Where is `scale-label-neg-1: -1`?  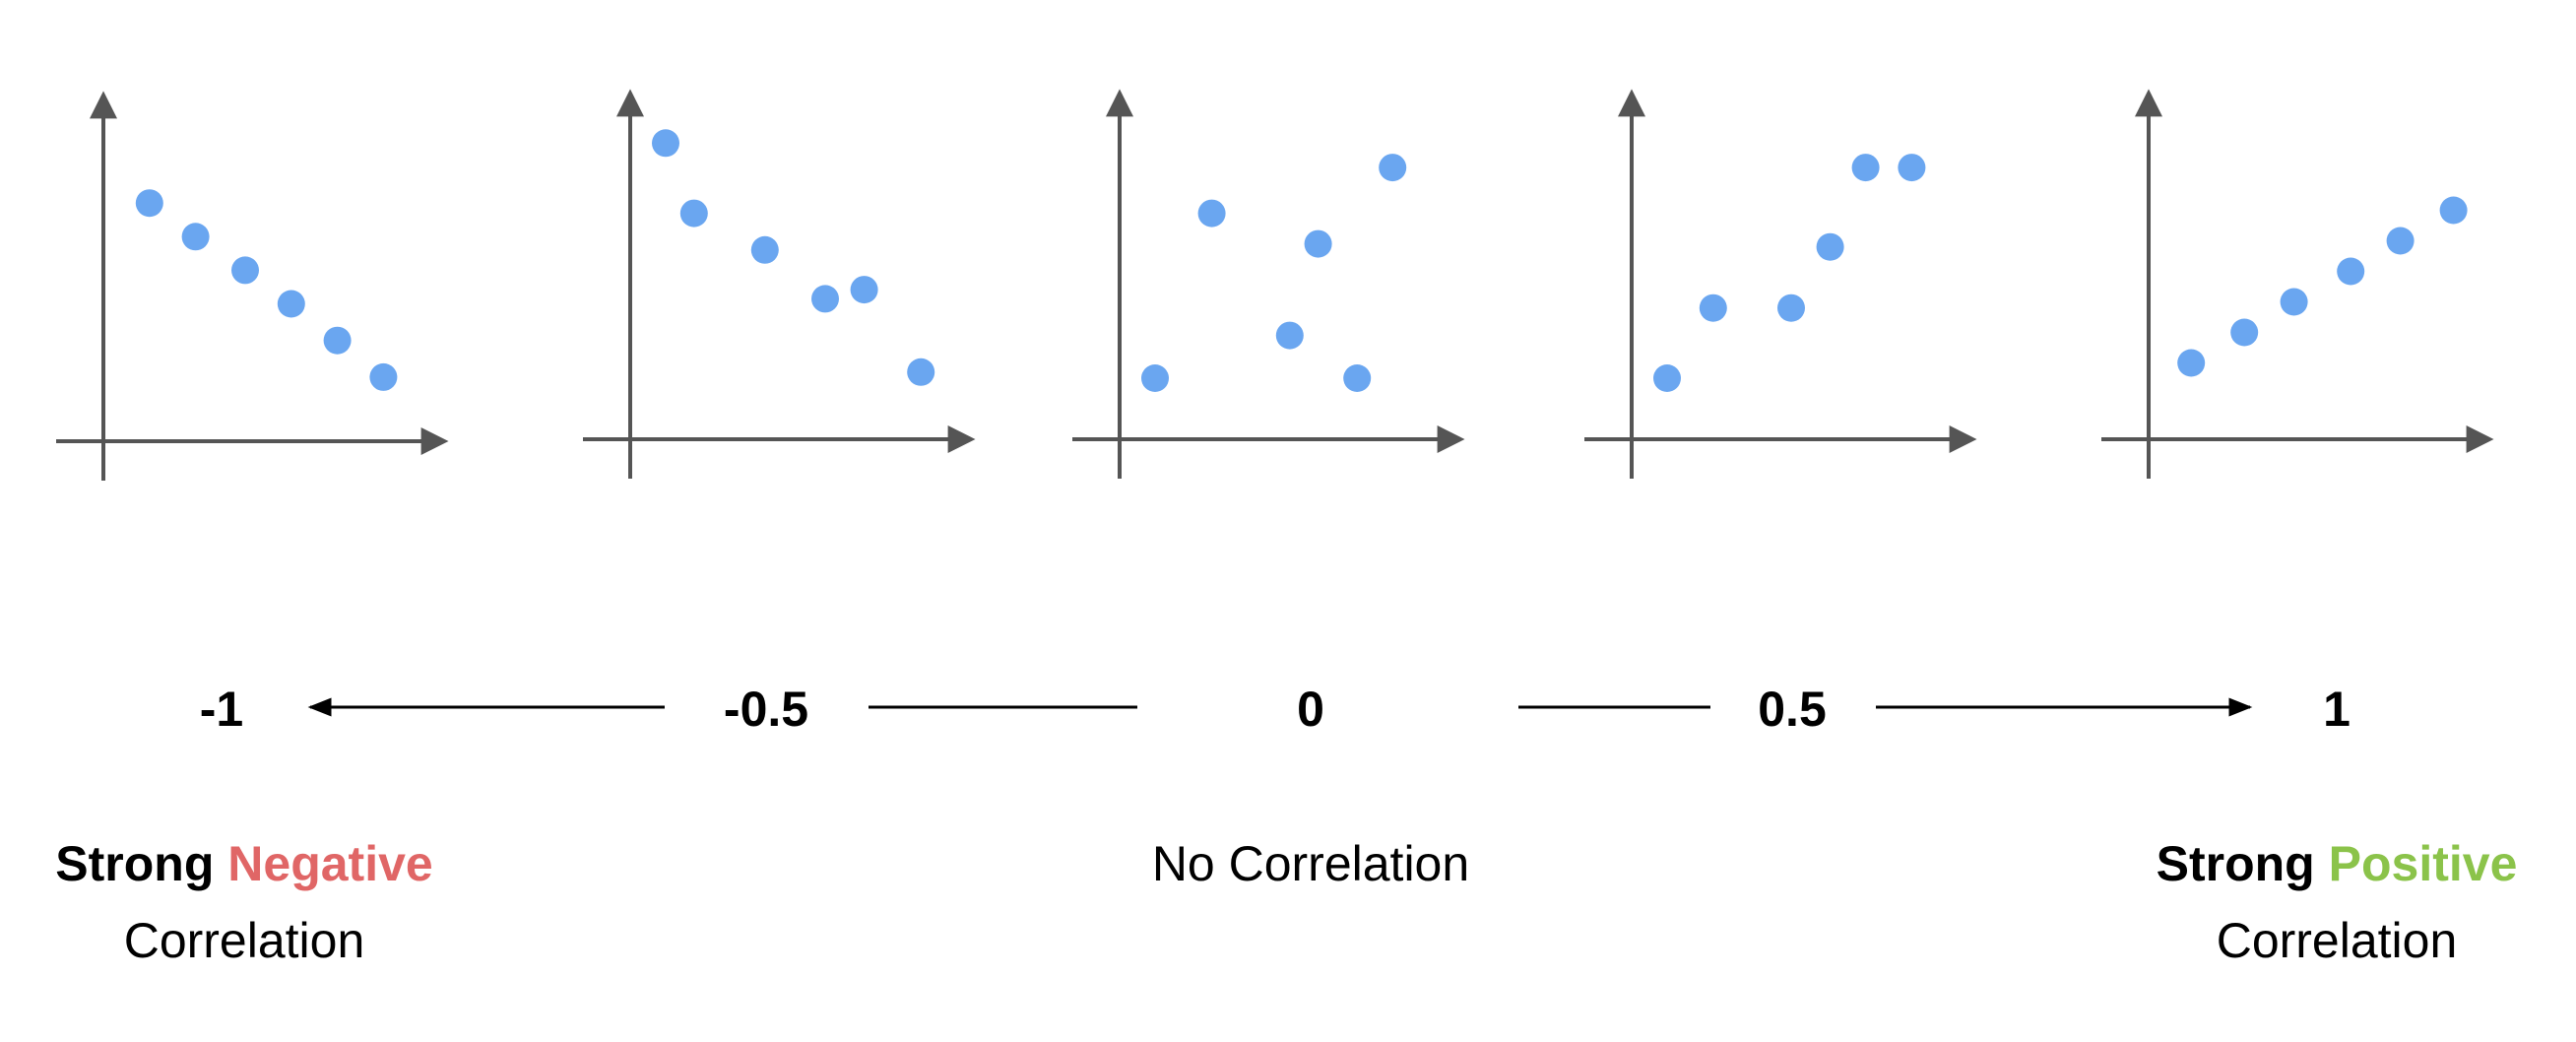
scale-label-neg-1: -1 is located at coordinates (221, 709).